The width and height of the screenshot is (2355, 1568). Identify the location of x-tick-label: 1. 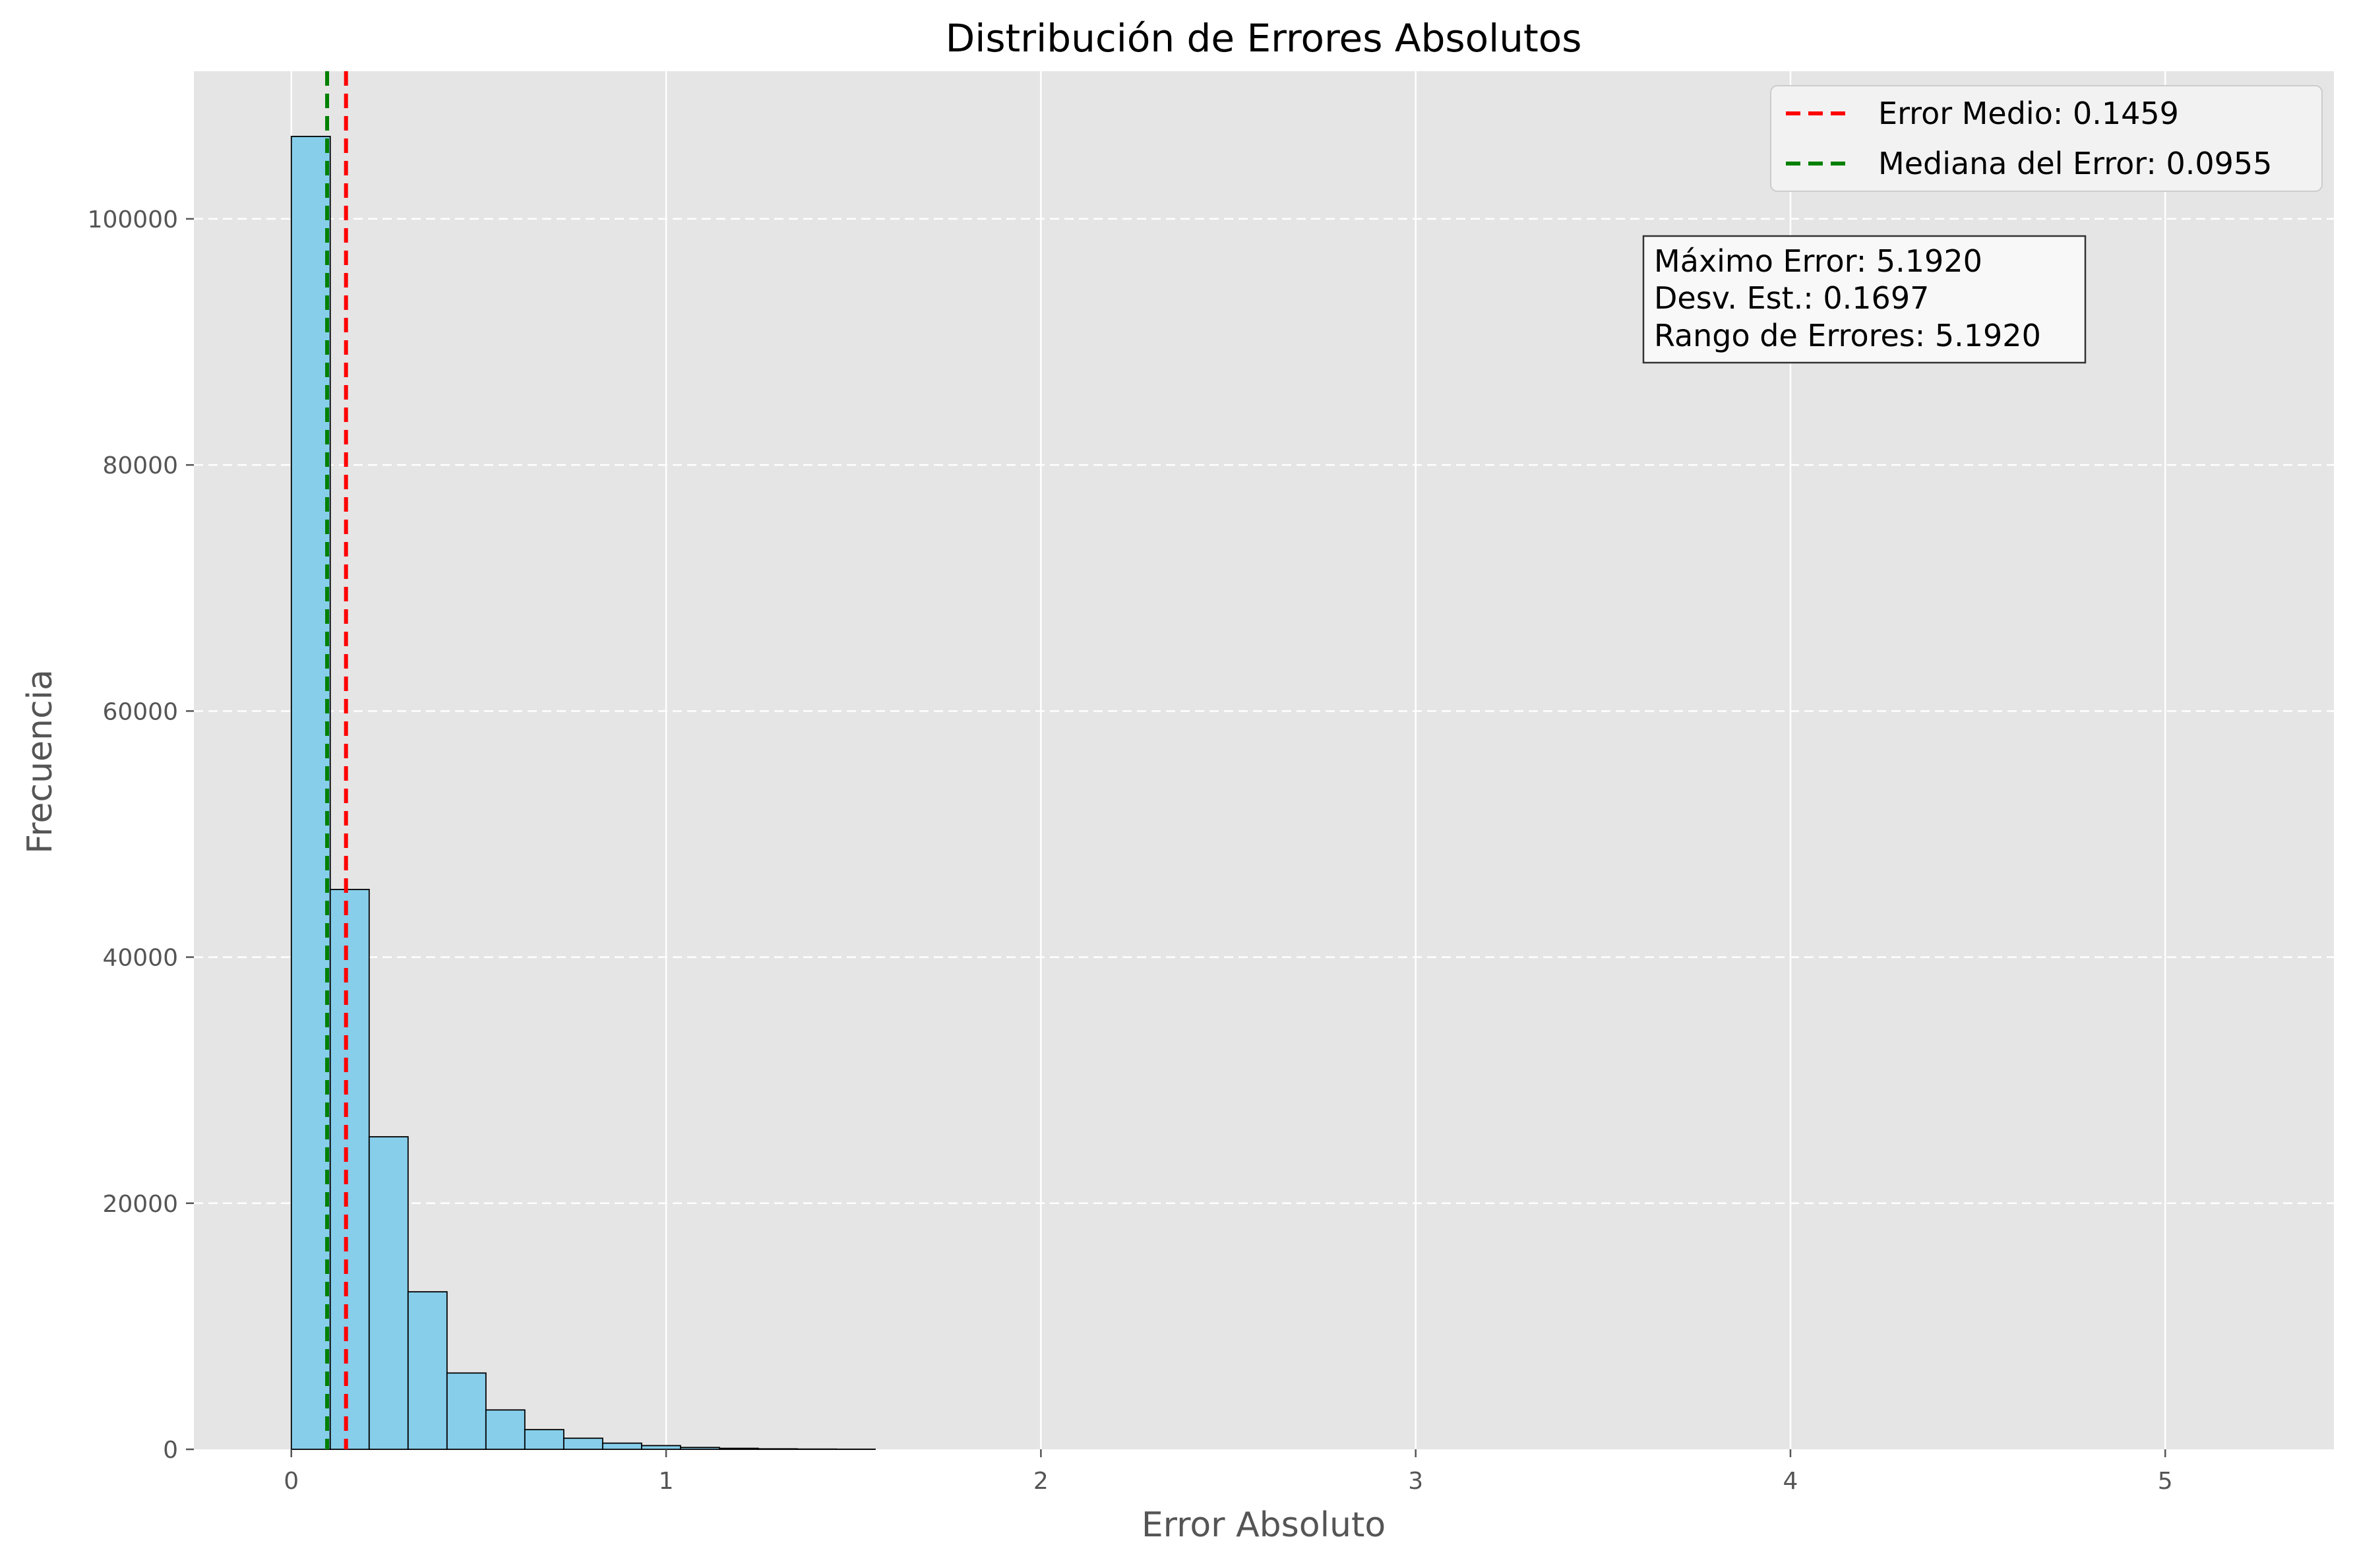
(666, 1482).